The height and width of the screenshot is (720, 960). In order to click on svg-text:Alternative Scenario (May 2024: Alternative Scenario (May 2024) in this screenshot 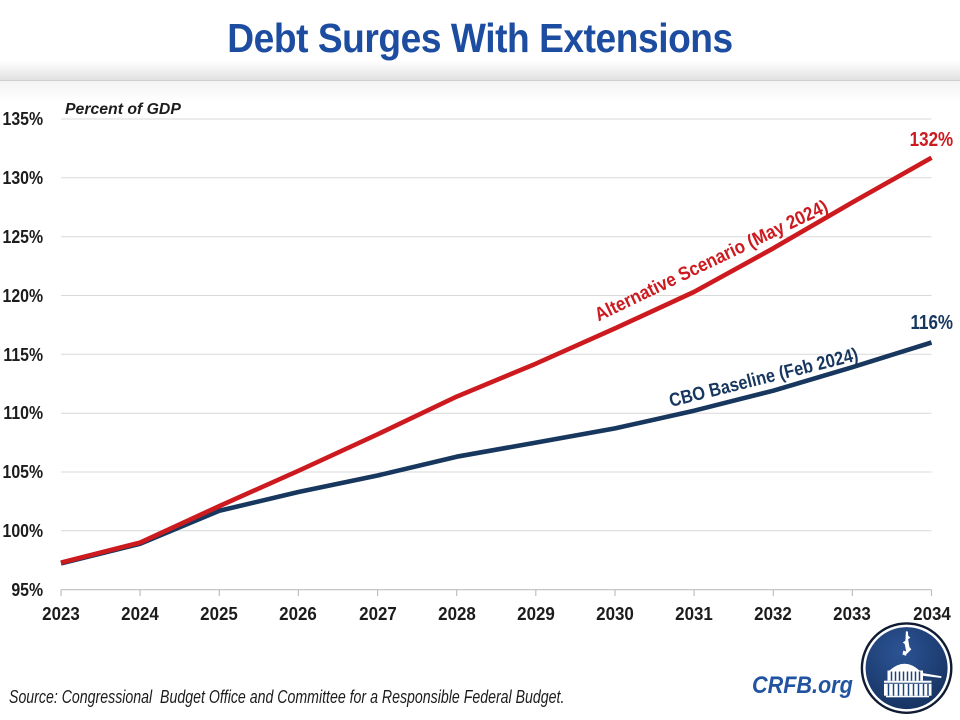, I will do `click(712, 261)`.